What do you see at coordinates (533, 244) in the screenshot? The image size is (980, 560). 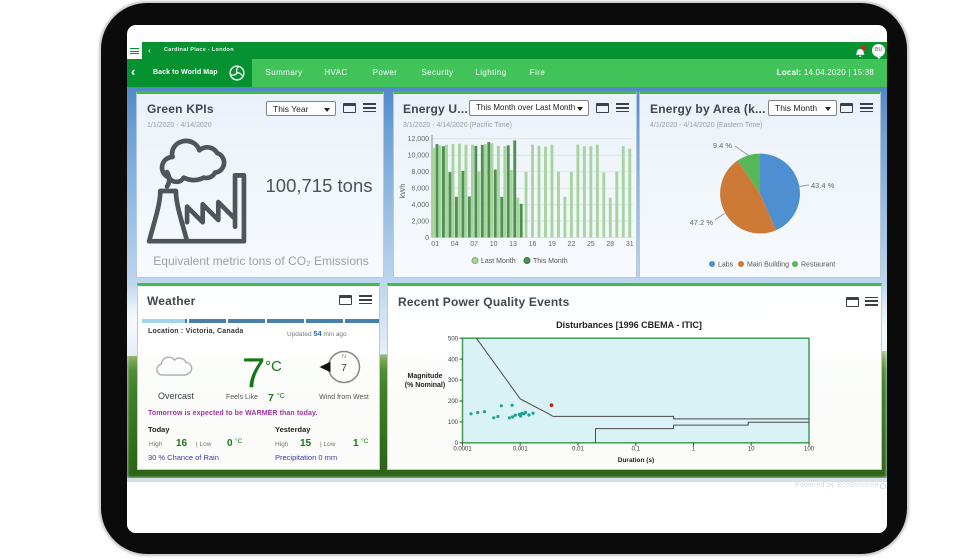 I see `svg-text: 16` at bounding box center [533, 244].